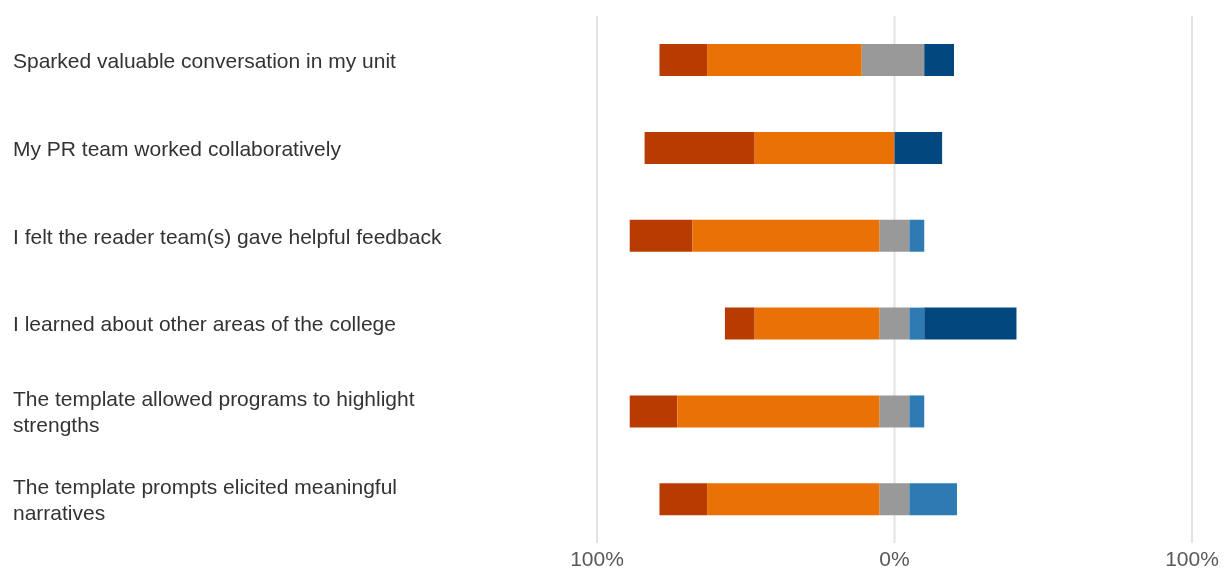 This screenshot has width=1229, height=581. I want to click on y-tick-label: Sparked valuable conversation in my unit, so click(205, 60).